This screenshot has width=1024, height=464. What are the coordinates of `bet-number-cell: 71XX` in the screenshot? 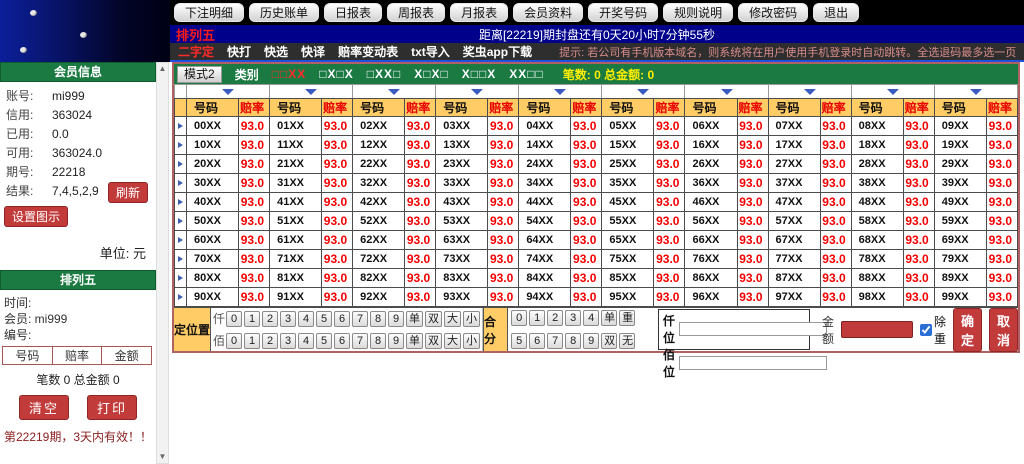 It's located at (296, 259).